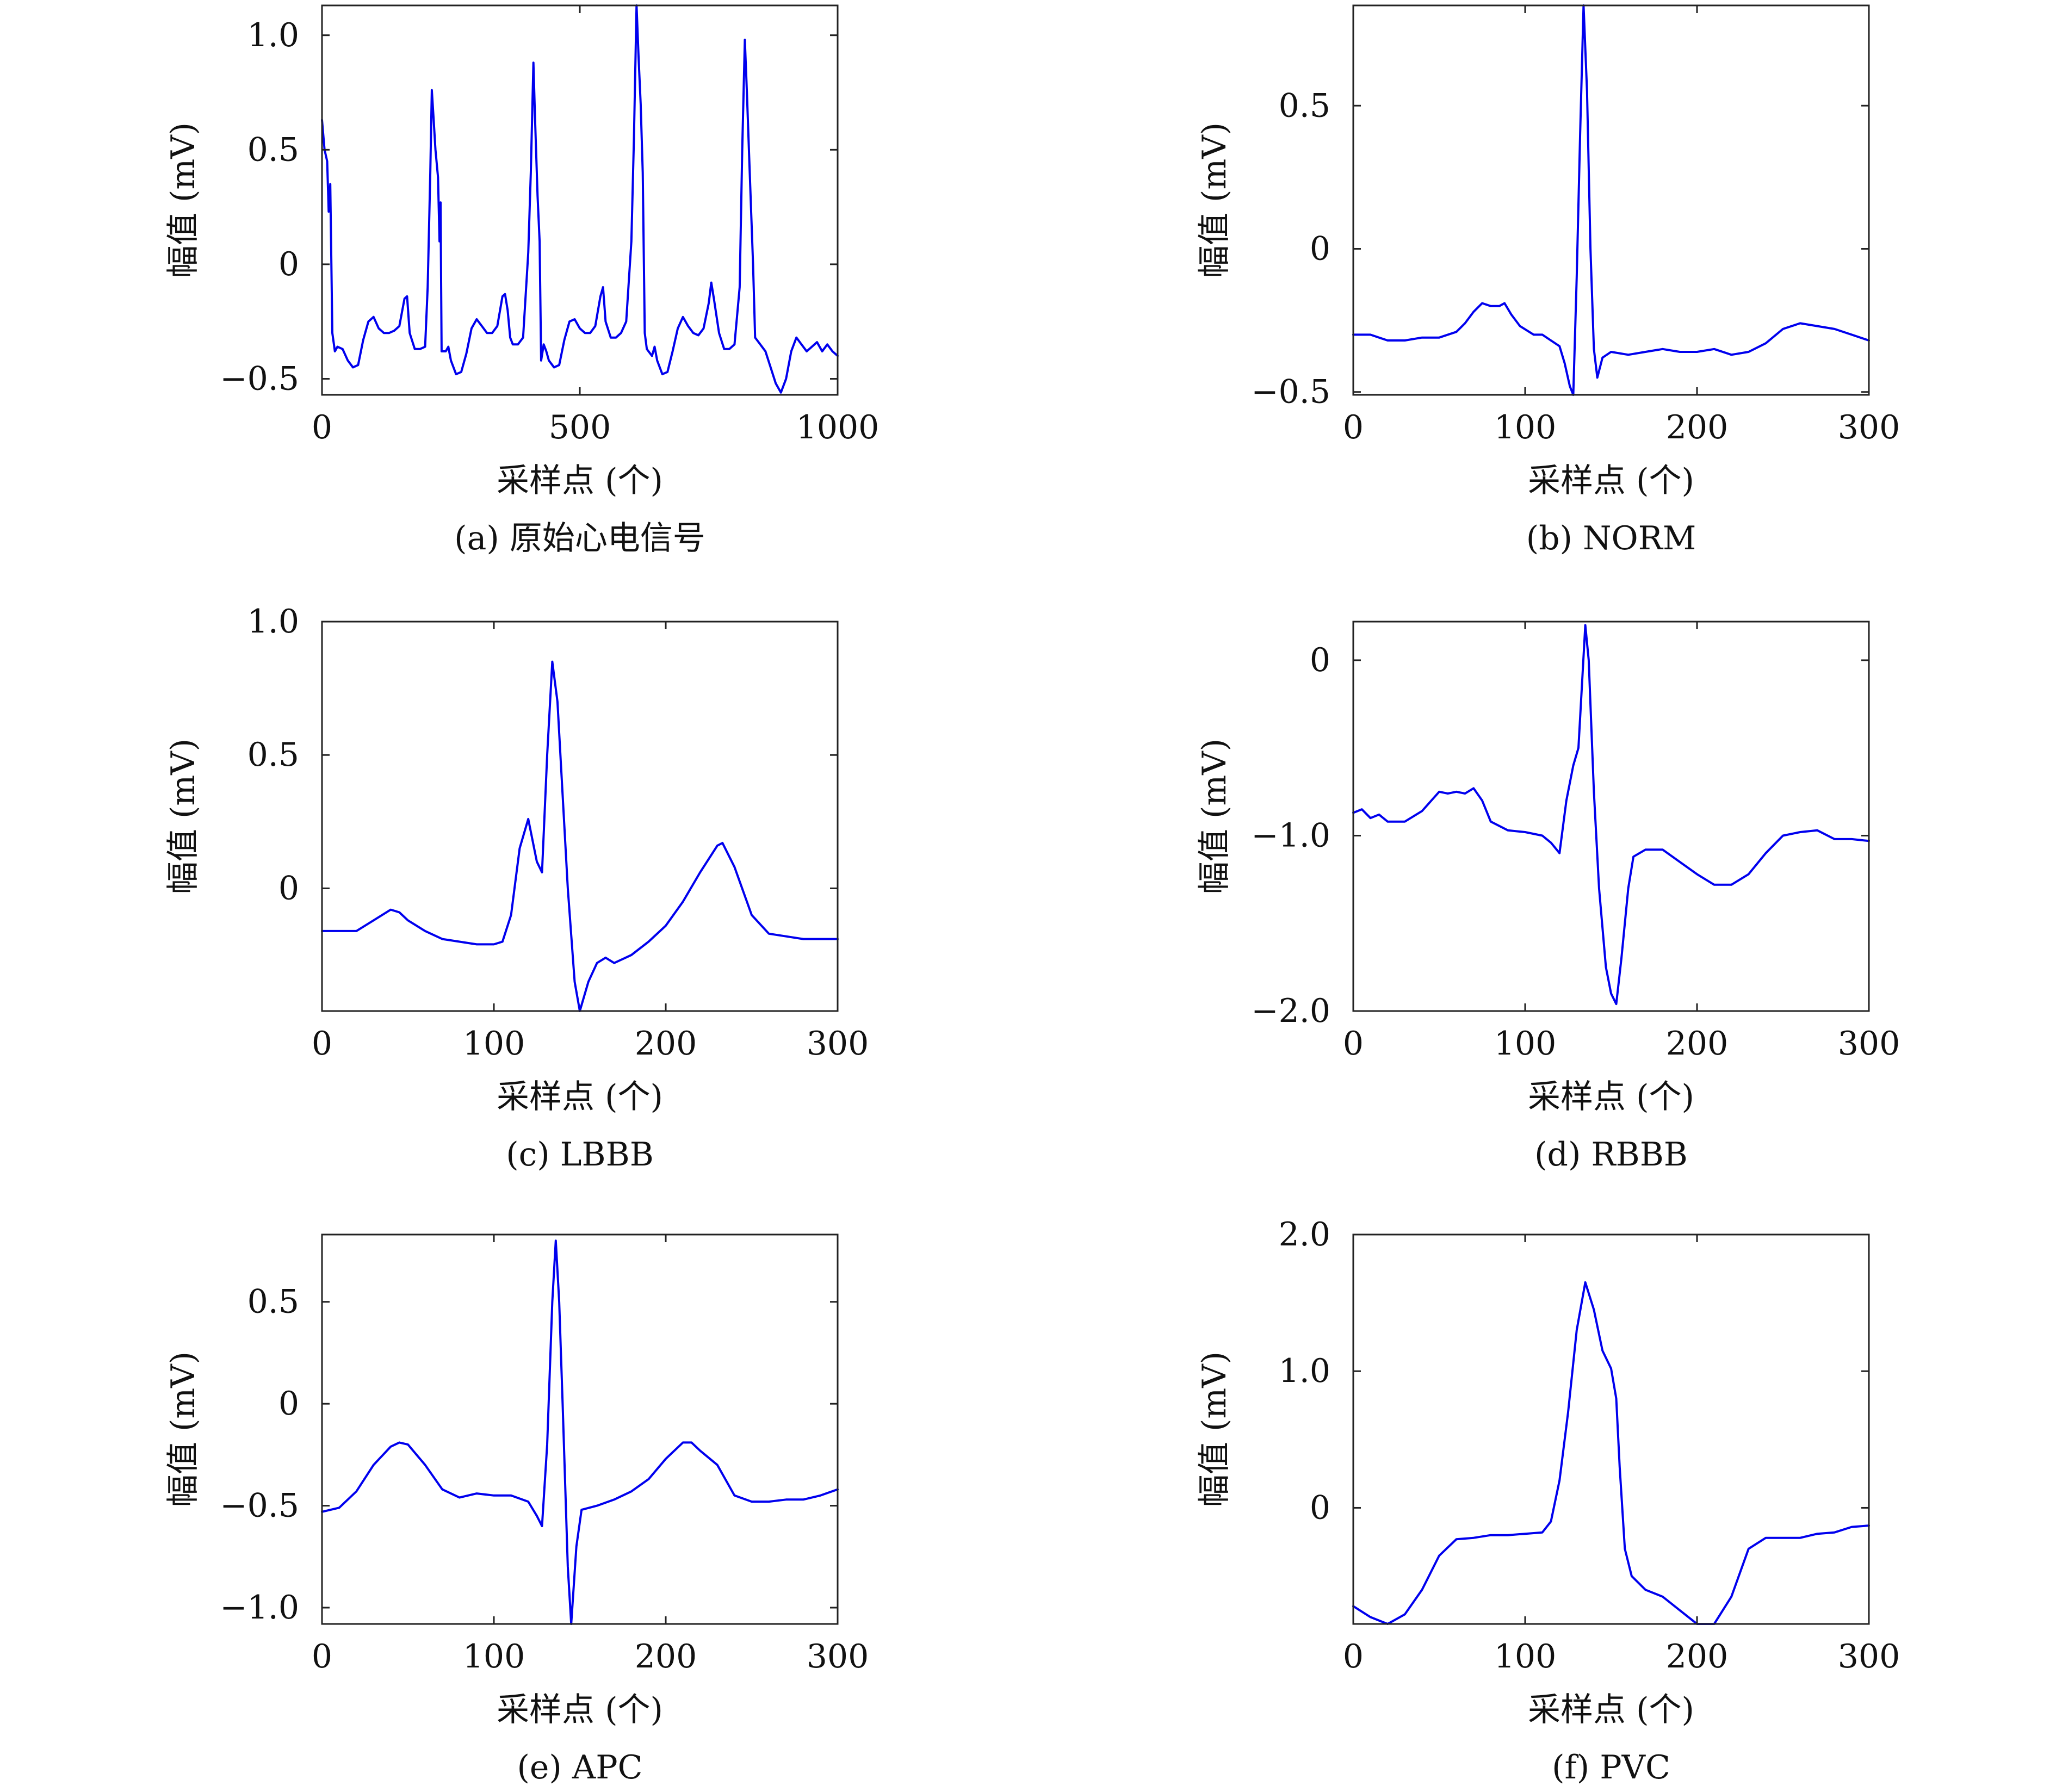 The width and height of the screenshot is (2056, 1792). What do you see at coordinates (1611, 1768) in the screenshot?
I see `caption-f: (f) PVC` at bounding box center [1611, 1768].